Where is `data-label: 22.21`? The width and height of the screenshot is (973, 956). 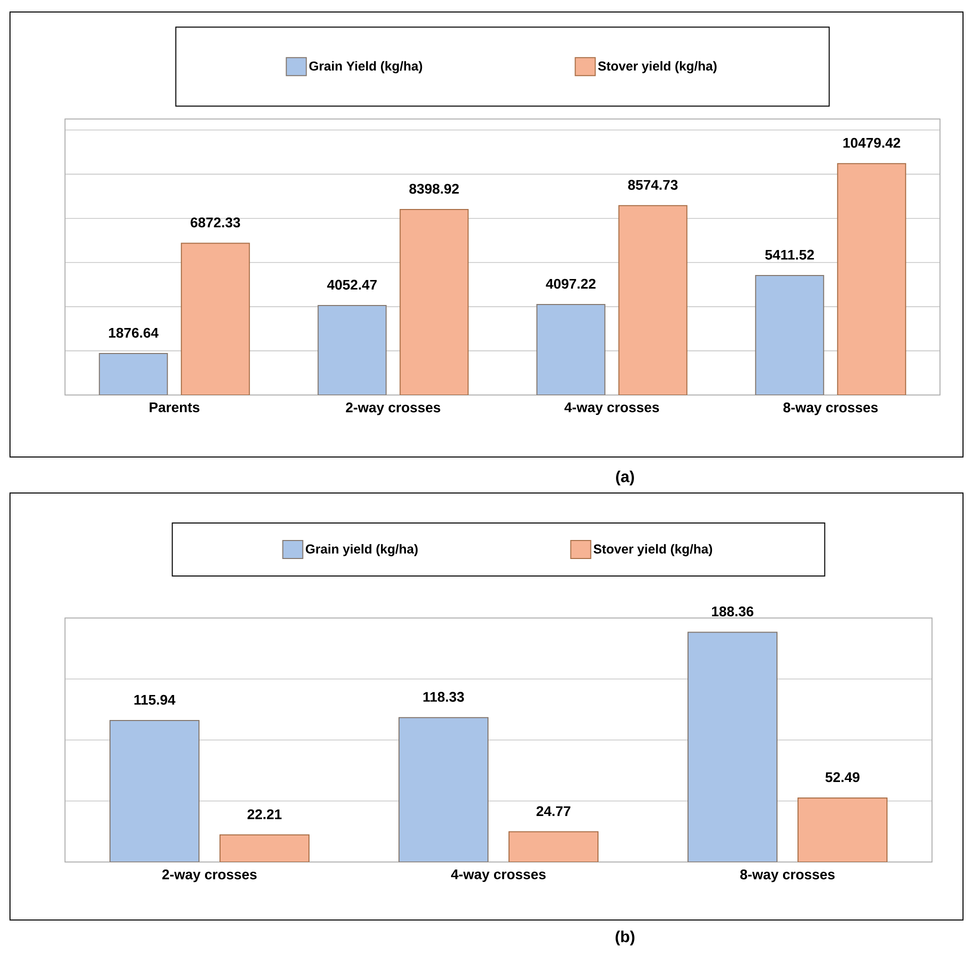
data-label: 22.21 is located at coordinates (265, 814).